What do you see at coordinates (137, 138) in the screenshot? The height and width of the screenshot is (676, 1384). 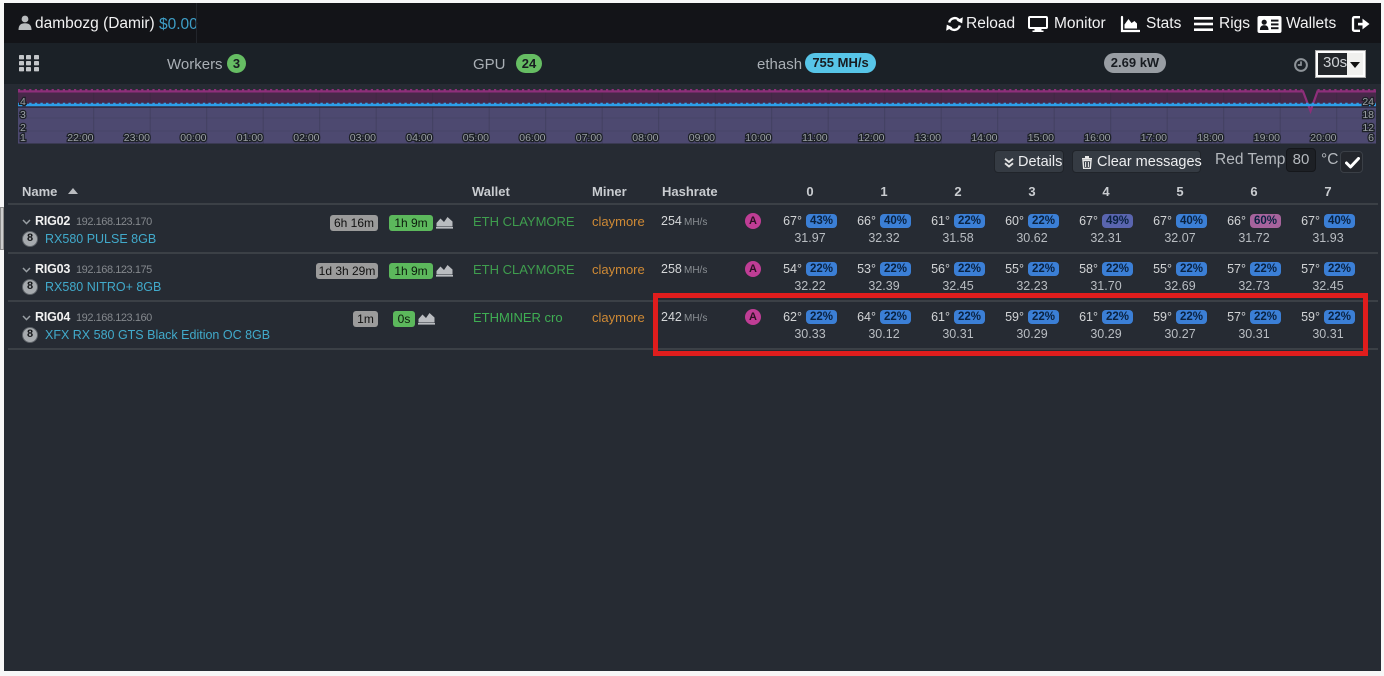 I see `svg-text: 23:00` at bounding box center [137, 138].